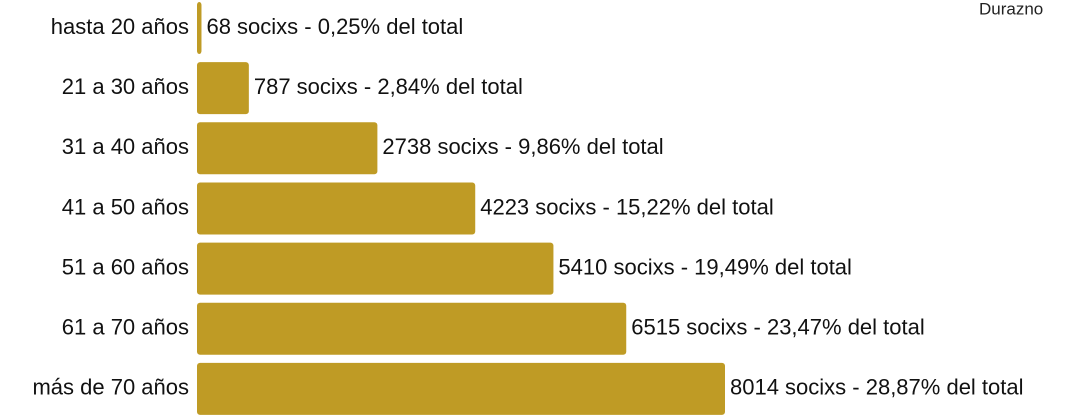  Describe the element at coordinates (125, 206) in the screenshot. I see `category-label: 41 a 50 años` at that location.